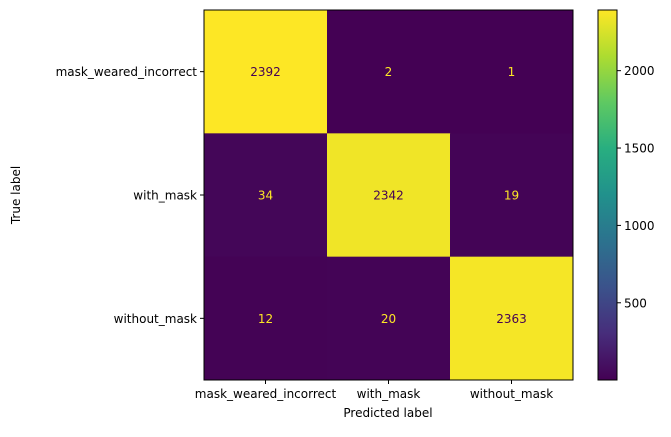 The height and width of the screenshot is (437, 671). I want to click on y-tick-label: mask_weared_incorrect, so click(127, 72).